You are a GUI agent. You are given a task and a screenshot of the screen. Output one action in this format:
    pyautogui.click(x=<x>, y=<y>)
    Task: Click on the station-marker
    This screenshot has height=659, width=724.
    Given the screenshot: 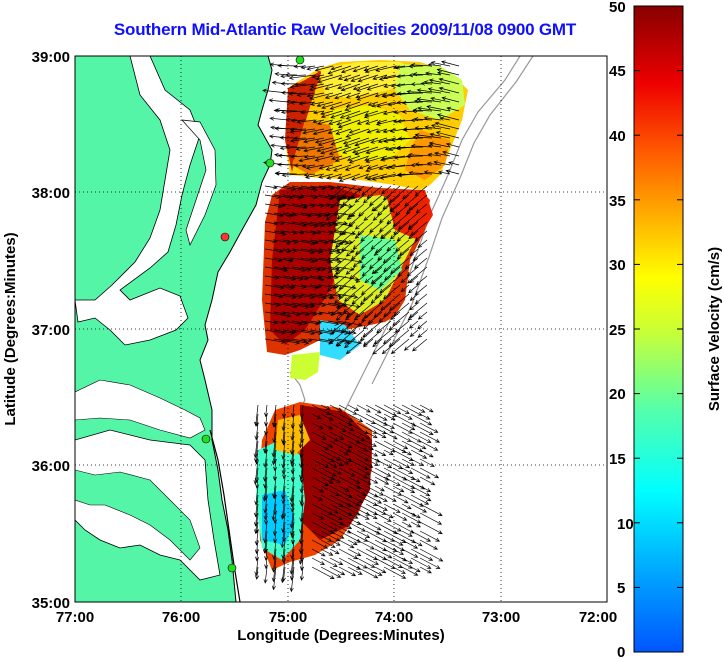 What is the action you would take?
    pyautogui.click(x=225, y=237)
    